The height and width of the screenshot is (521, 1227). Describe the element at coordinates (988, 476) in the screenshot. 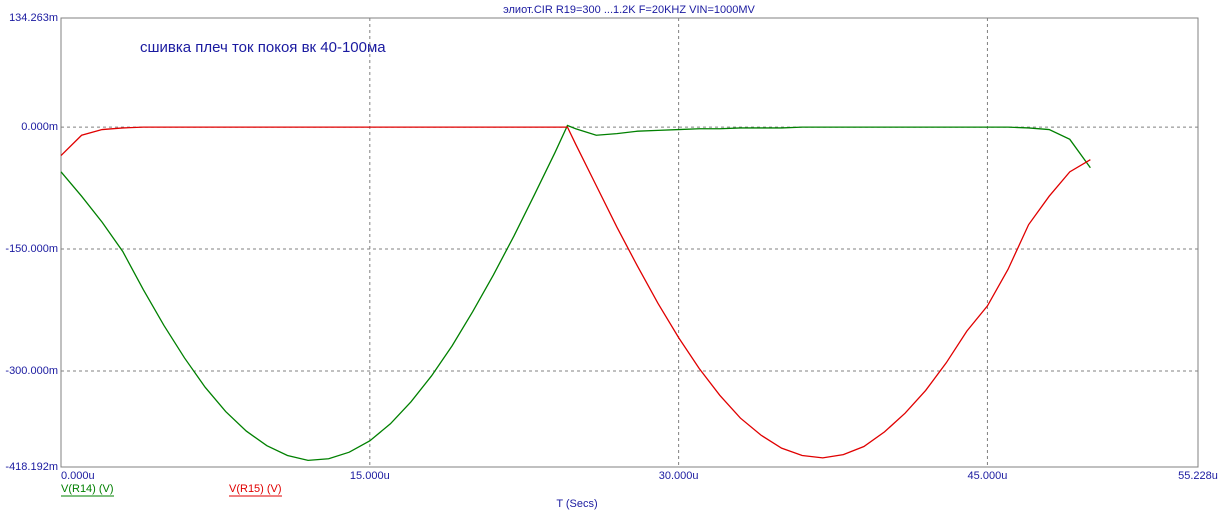

I see `x-tick-label: 45.000u` at that location.